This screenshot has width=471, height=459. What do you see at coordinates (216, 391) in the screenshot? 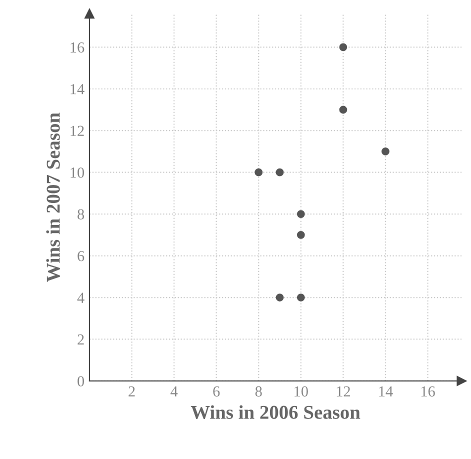
I see `x-tick-label: 6` at bounding box center [216, 391].